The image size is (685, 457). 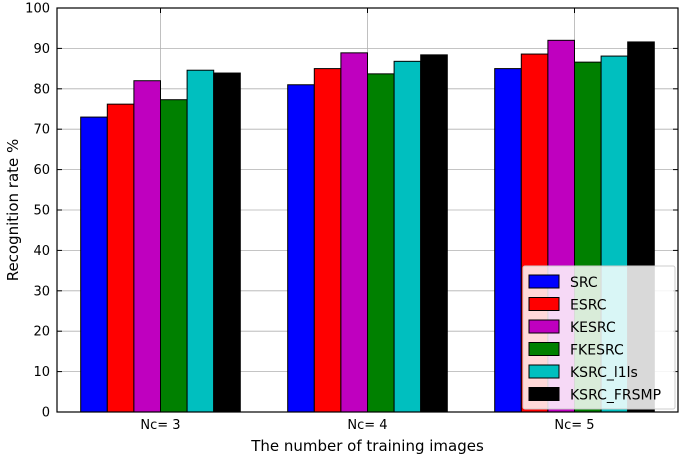 What do you see at coordinates (41, 170) in the screenshot?
I see `y-tick-label: 60` at bounding box center [41, 170].